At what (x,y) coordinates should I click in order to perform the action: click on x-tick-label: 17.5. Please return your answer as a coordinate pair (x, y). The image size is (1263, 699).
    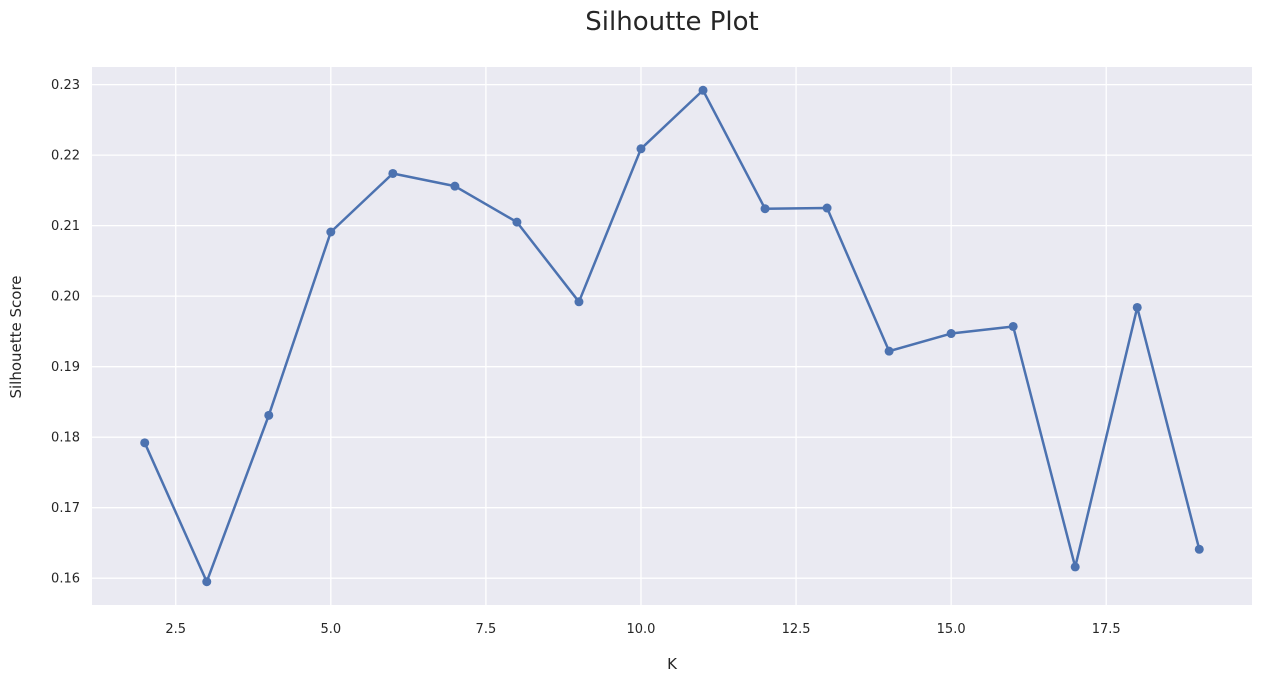
    Looking at the image, I should click on (1106, 629).